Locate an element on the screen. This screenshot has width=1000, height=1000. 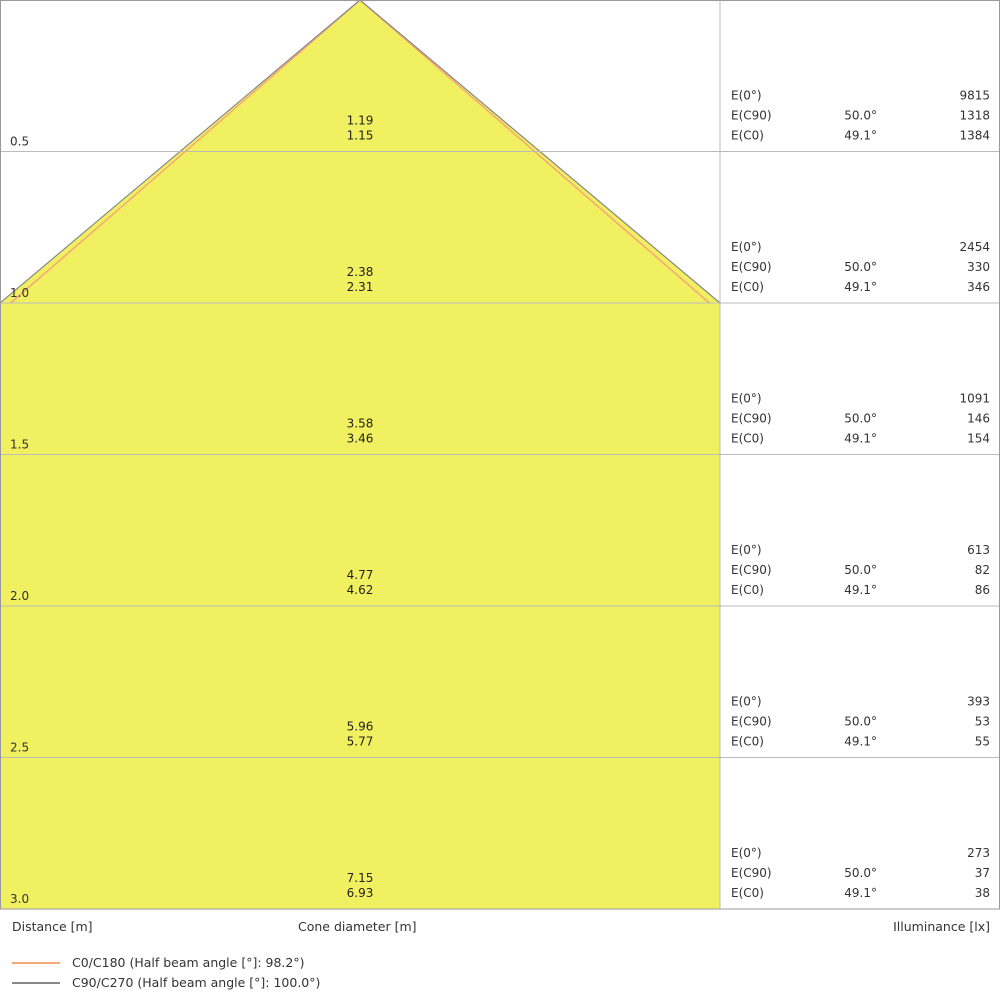
diameter-c90: 1.19 is located at coordinates (360, 121).